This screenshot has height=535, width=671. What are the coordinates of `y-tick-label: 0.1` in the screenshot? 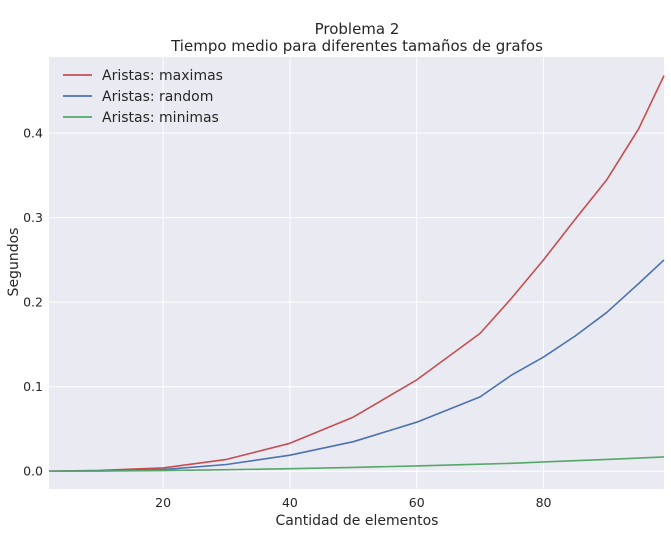 It's located at (33, 386).